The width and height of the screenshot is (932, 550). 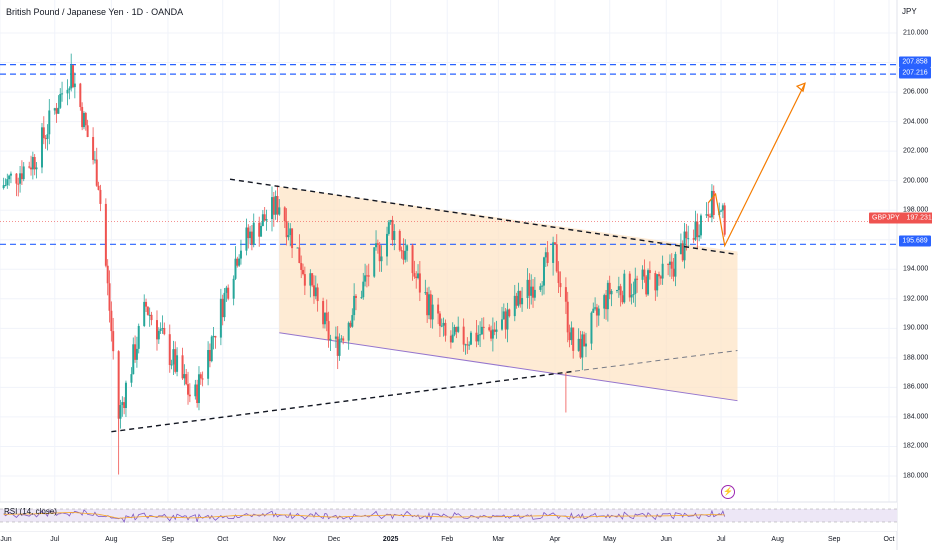 I want to click on level-tag-upper: 207.858, so click(x=915, y=62).